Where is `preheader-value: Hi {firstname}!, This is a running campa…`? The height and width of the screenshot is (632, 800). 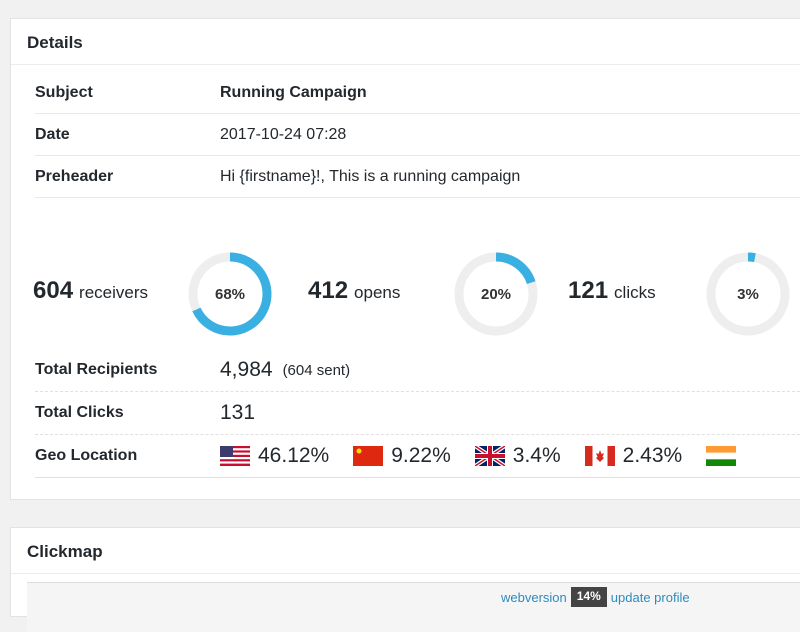 preheader-value: Hi {firstname}!, This is a running campa… is located at coordinates (370, 176).